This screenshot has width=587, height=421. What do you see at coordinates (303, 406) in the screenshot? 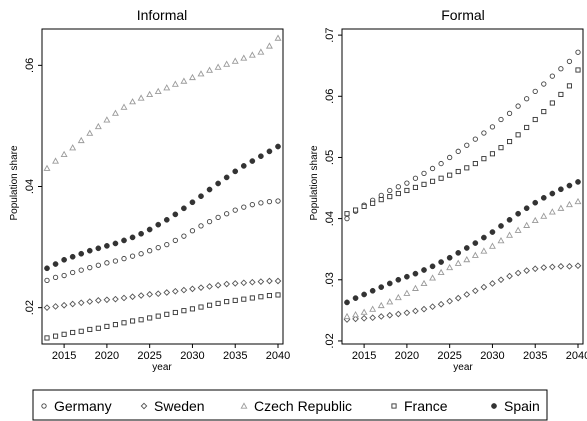
I see `legend-label-czech-republic: Czech Republic` at bounding box center [303, 406].